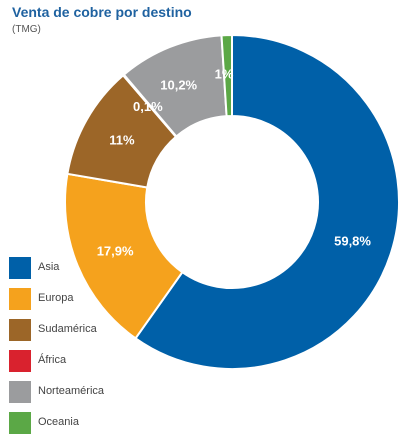 This screenshot has width=413, height=437. I want to click on slice-oceania, so click(226, 75).